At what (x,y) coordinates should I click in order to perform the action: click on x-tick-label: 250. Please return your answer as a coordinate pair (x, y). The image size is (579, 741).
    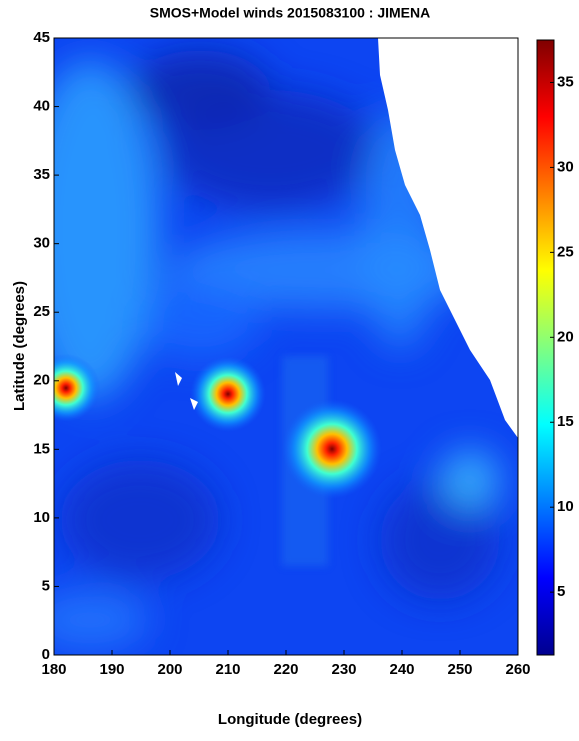
    Looking at the image, I should click on (459, 669).